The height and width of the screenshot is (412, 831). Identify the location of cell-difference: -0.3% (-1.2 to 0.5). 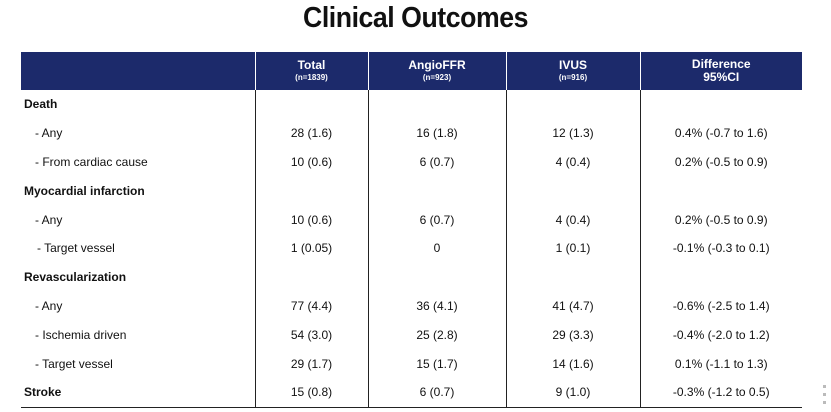
(720, 392).